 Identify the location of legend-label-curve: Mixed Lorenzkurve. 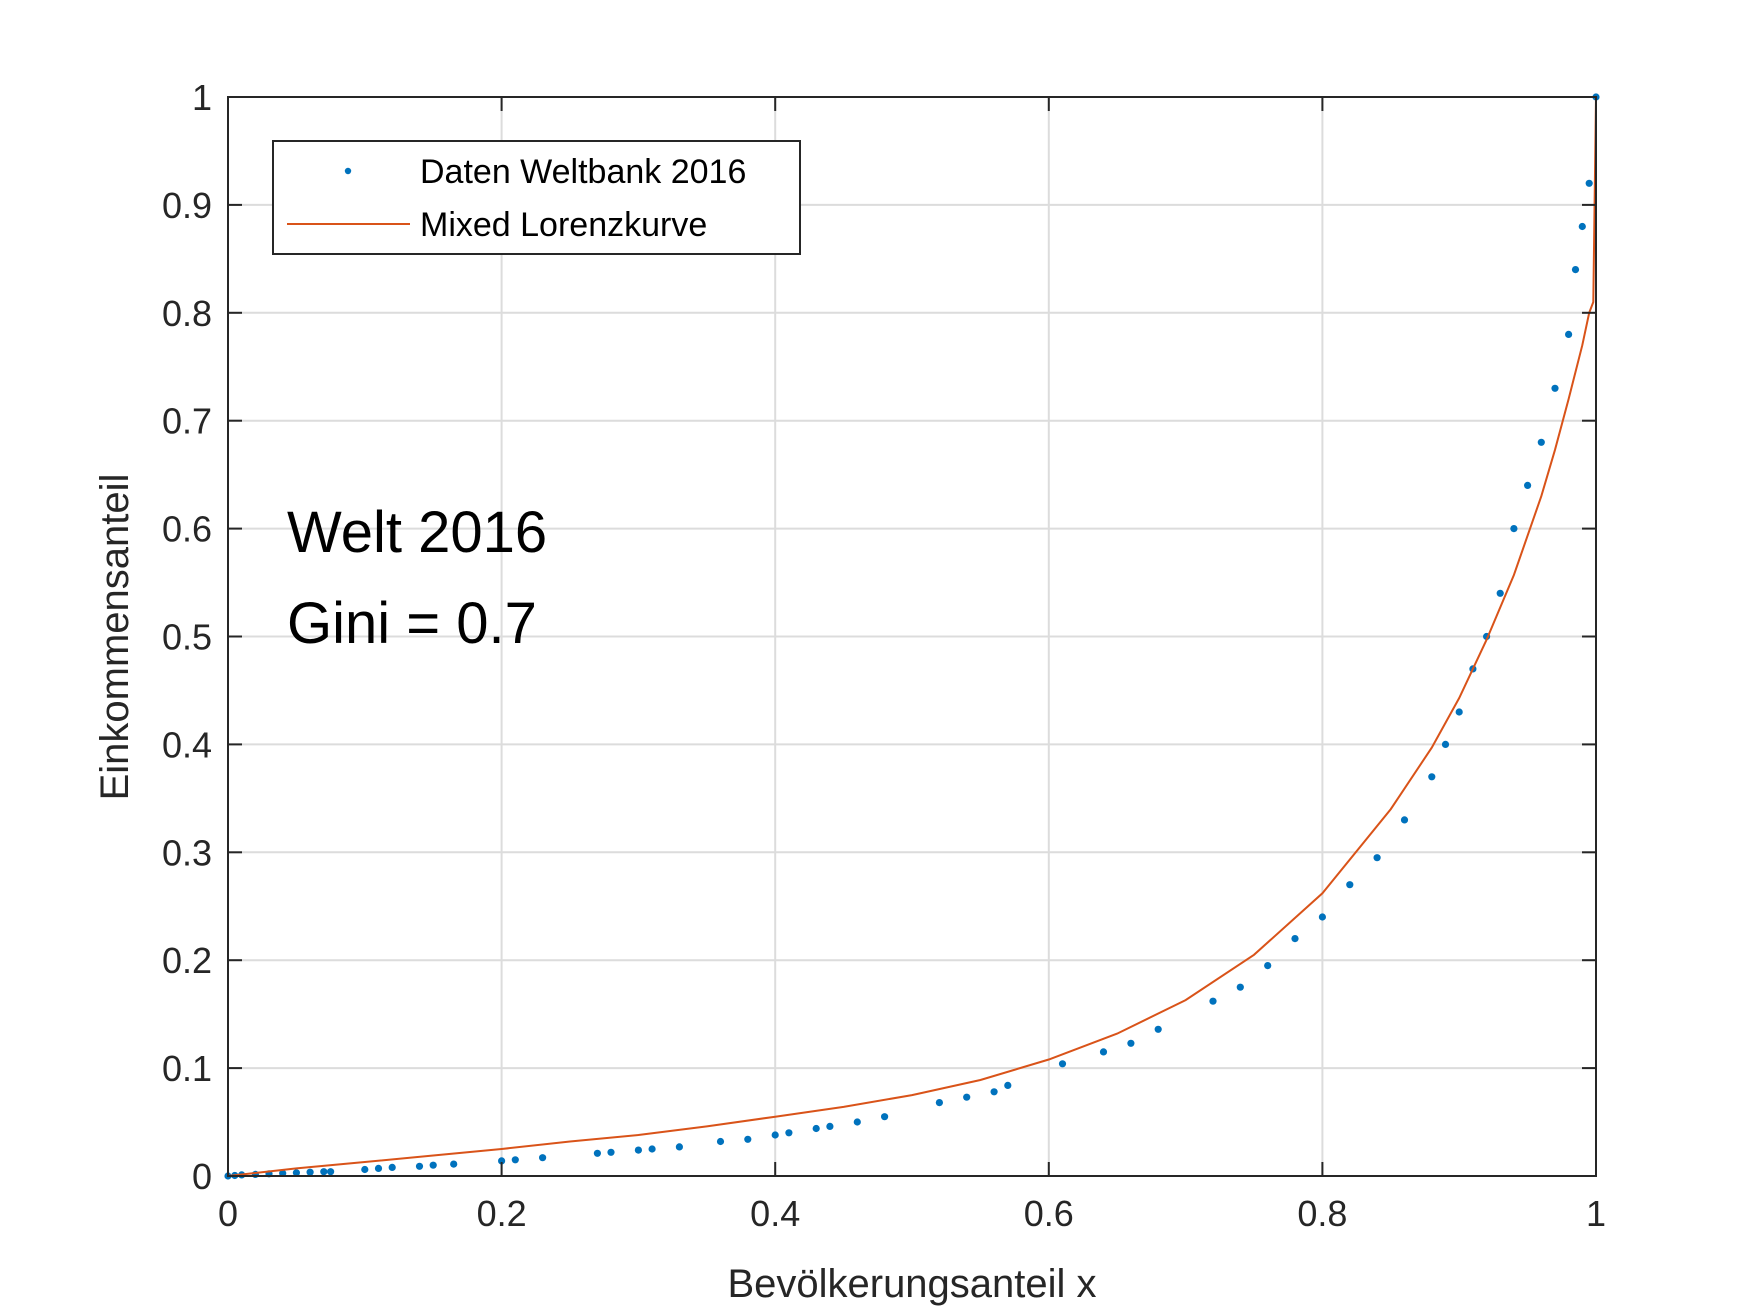
(563, 225).